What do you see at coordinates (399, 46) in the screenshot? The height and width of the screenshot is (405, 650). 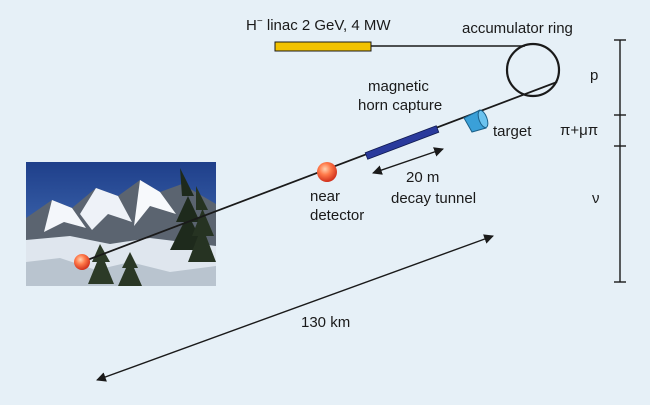 I see `linac` at bounding box center [399, 46].